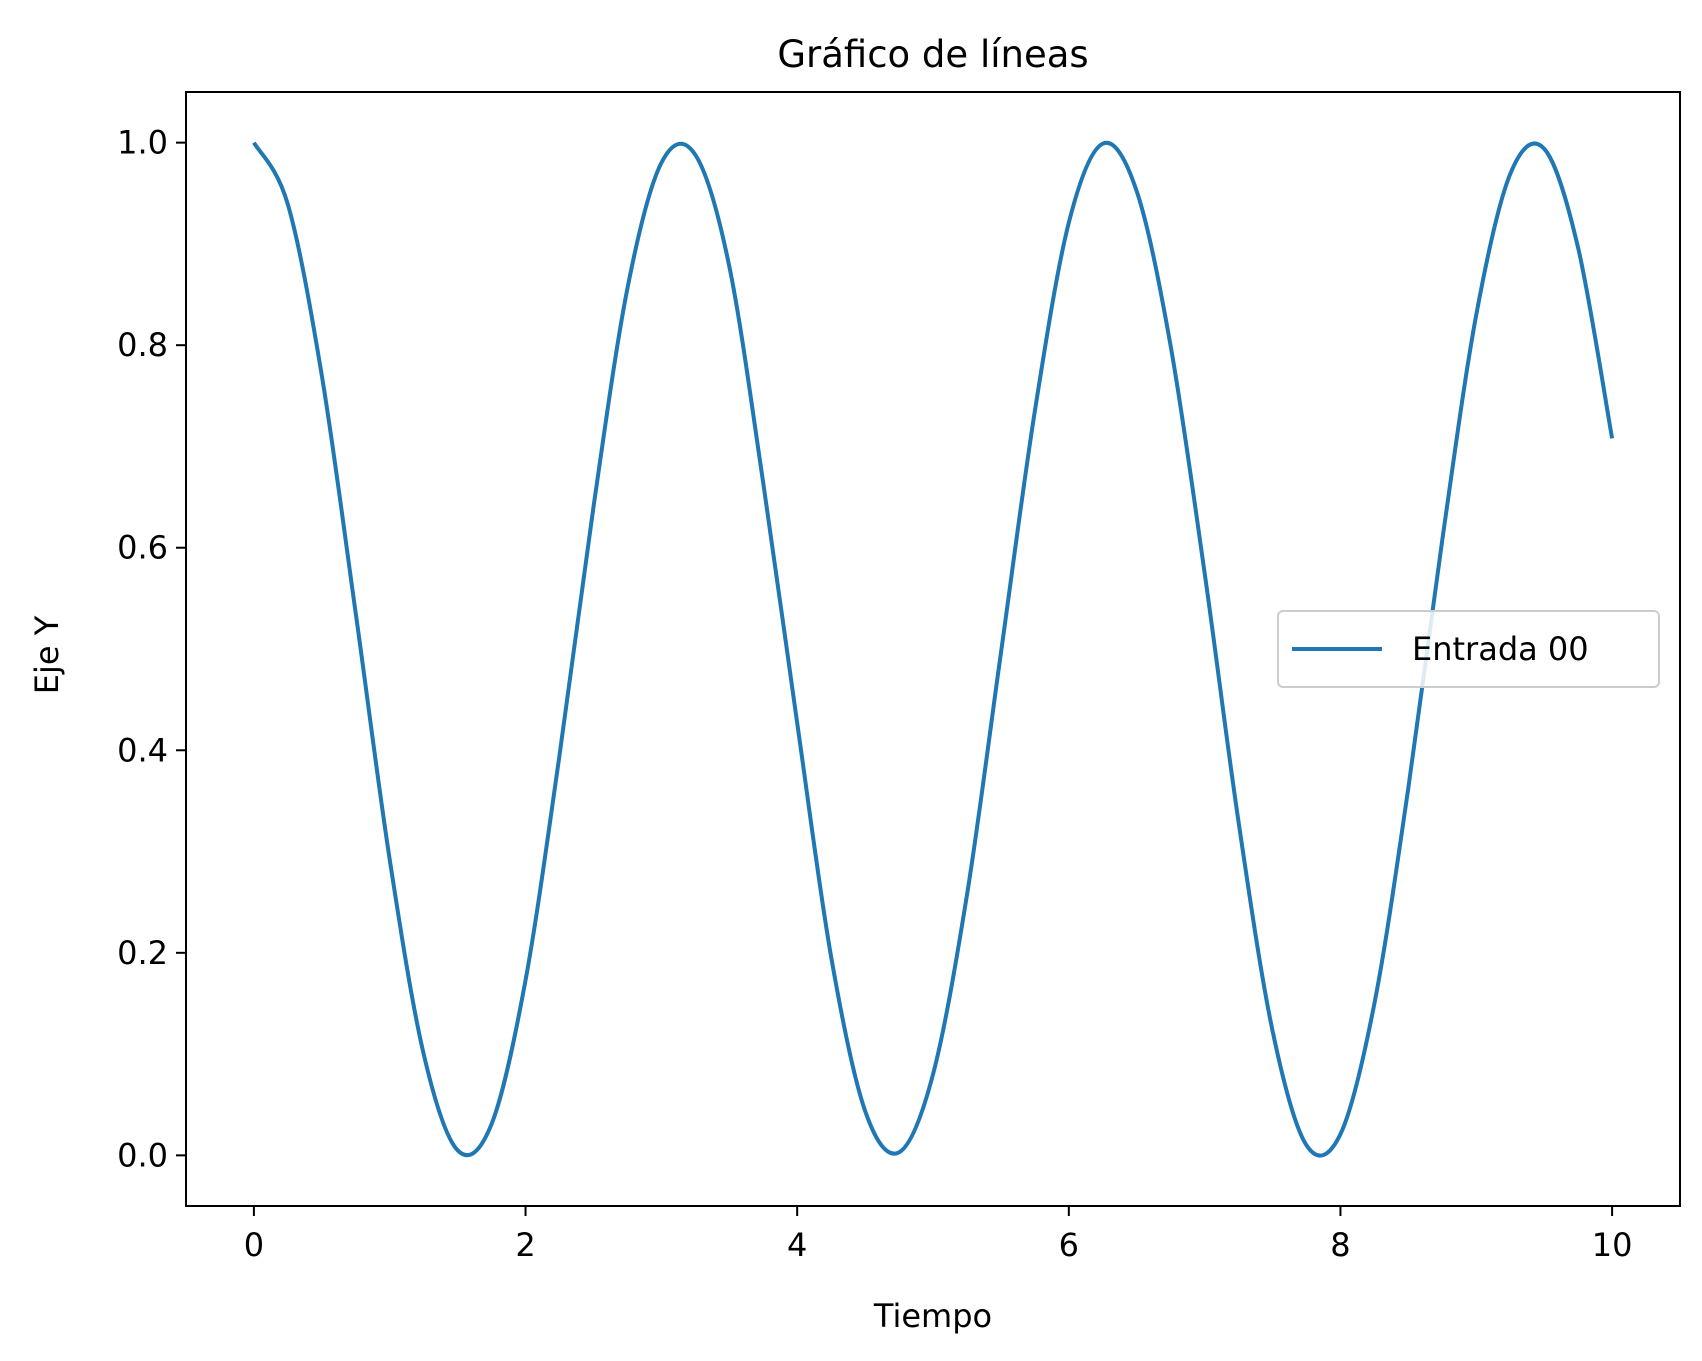 The image size is (1702, 1361). Describe the element at coordinates (1069, 1245) in the screenshot. I see `x-tick-label: 6` at that location.